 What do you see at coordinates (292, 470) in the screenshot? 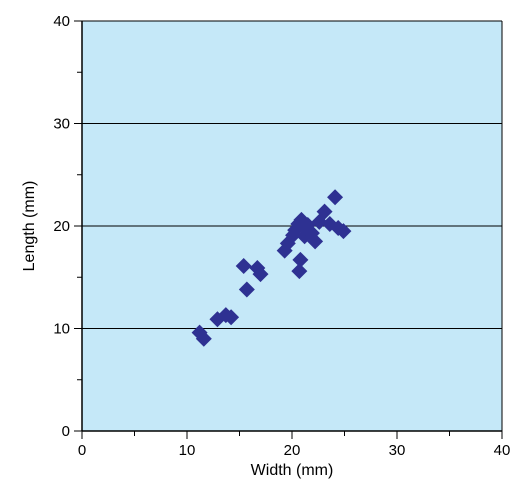
I see `x-axis-title: Width (mm)` at bounding box center [292, 470].